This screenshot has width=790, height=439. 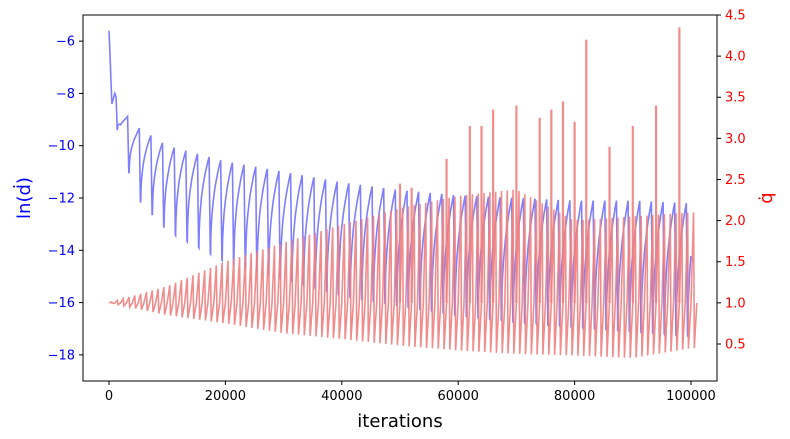 I want to click on y-right-tick-label: 2.5, so click(x=735, y=180).